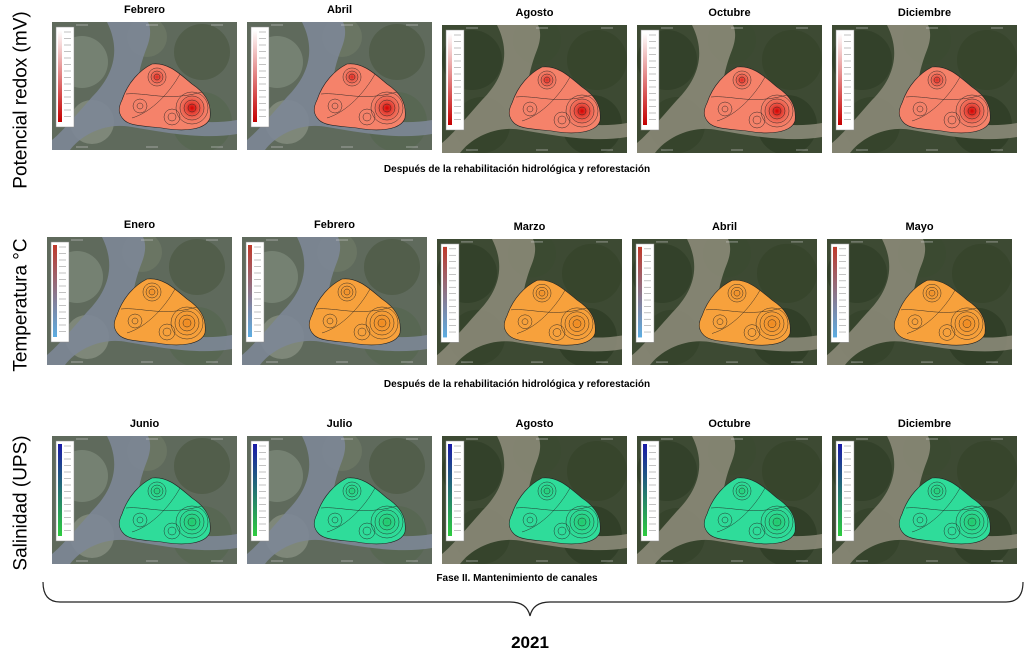  I want to click on map-panel: Febrero, so click(144, 77).